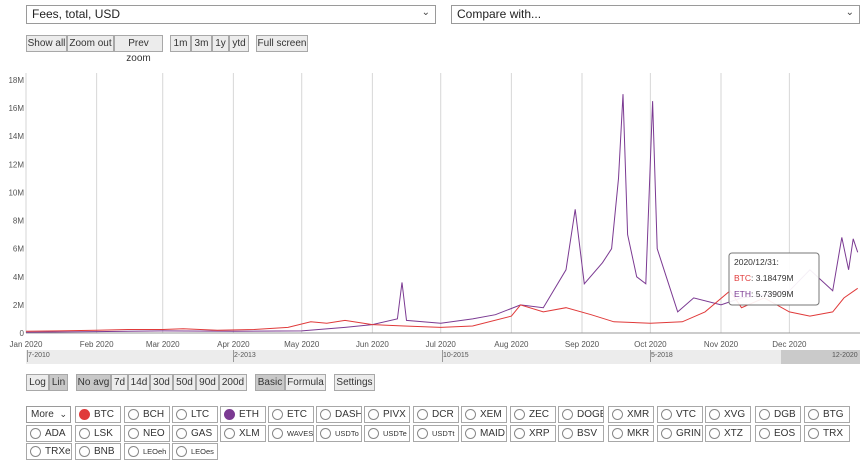 This screenshot has width=865, height=461. I want to click on time-navigator, so click(443, 357).